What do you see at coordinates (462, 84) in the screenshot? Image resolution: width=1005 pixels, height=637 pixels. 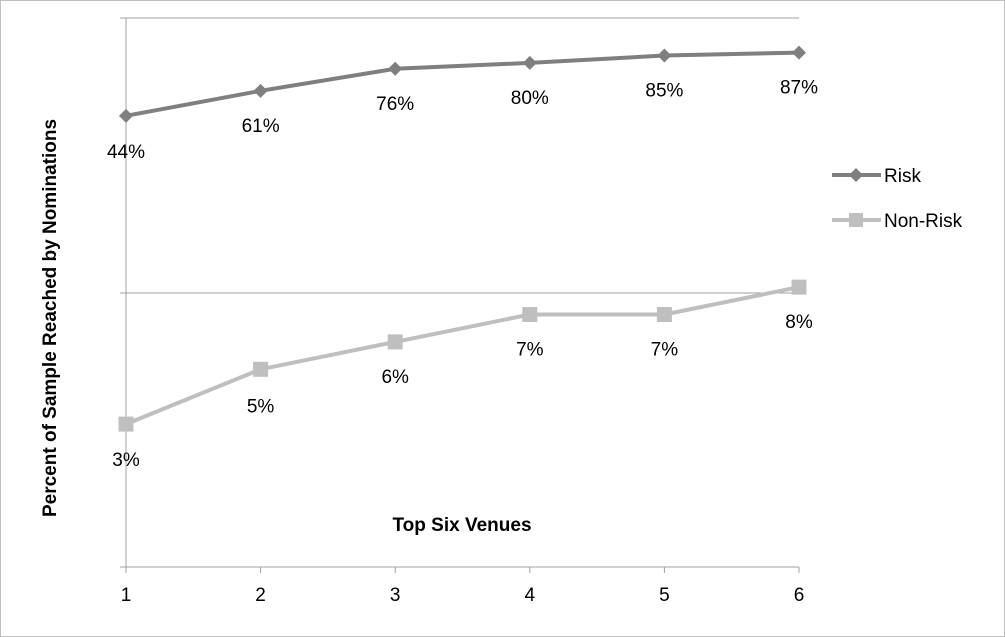 I see `series-line-risk` at bounding box center [462, 84].